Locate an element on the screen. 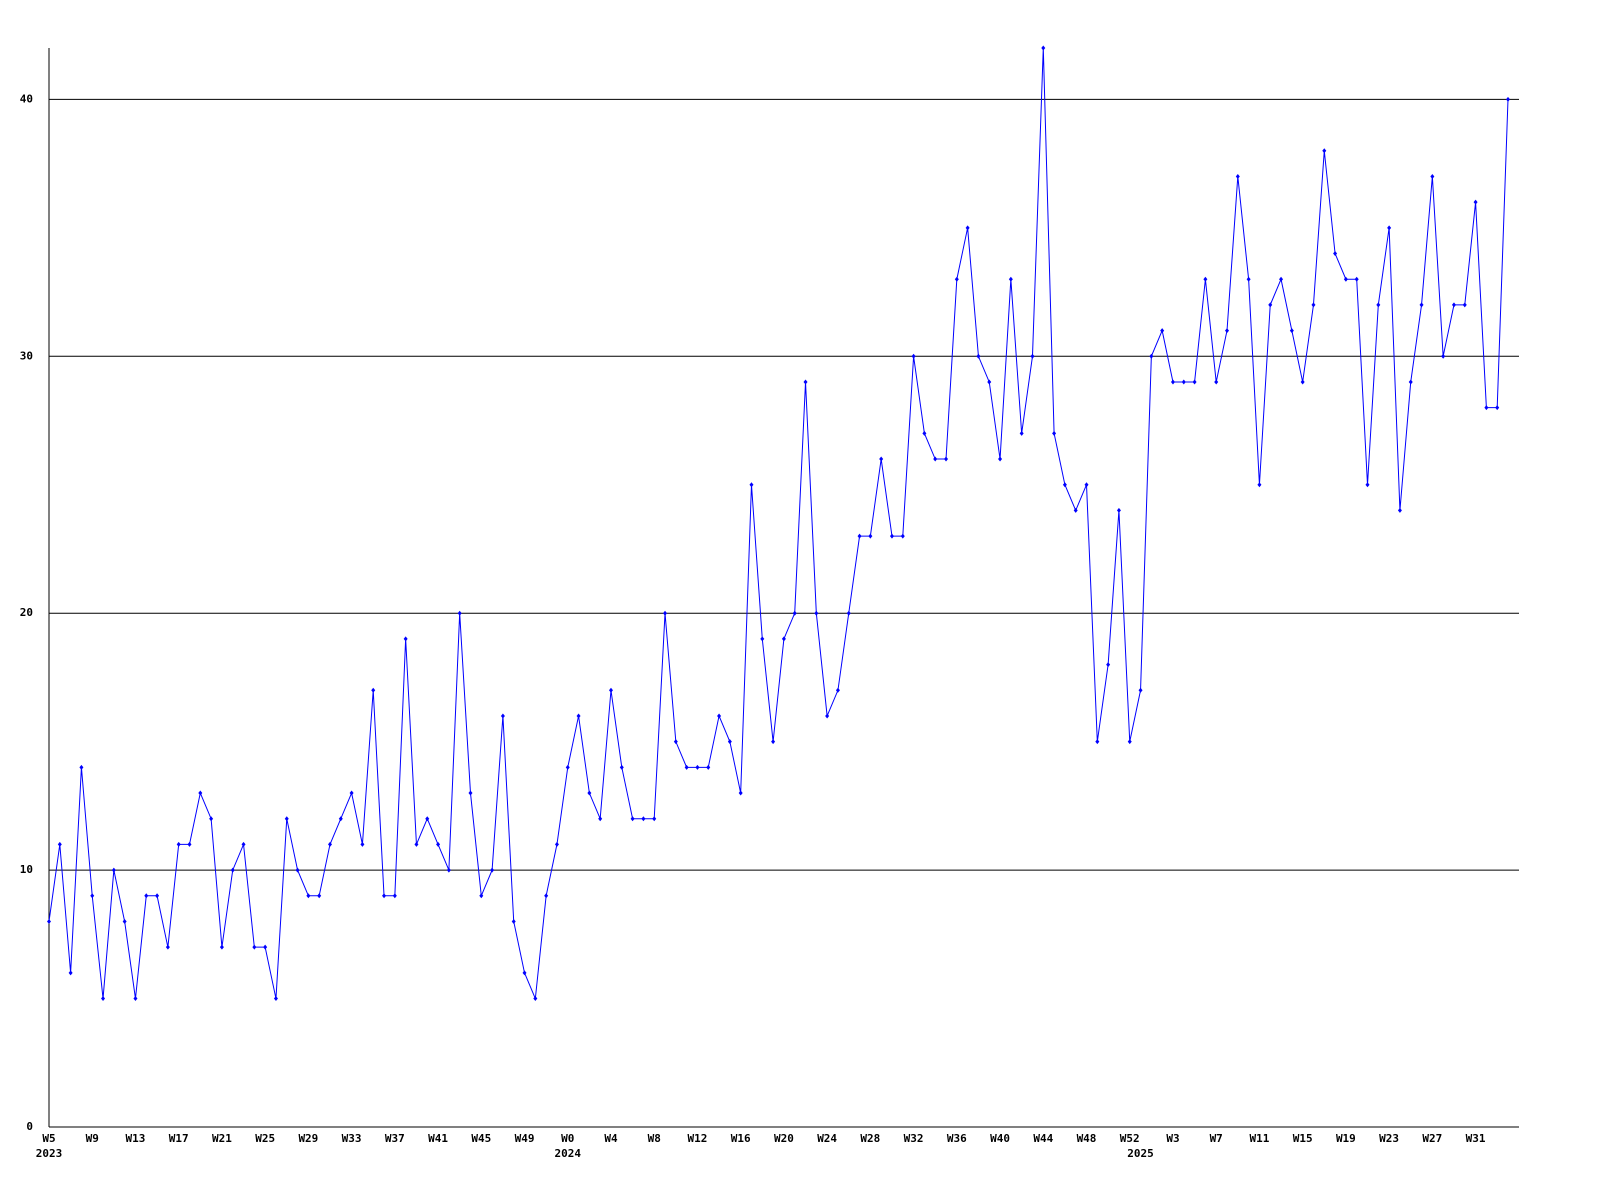 The image size is (1600, 1200). x-tick-label: W41 is located at coordinates (438, 1138).